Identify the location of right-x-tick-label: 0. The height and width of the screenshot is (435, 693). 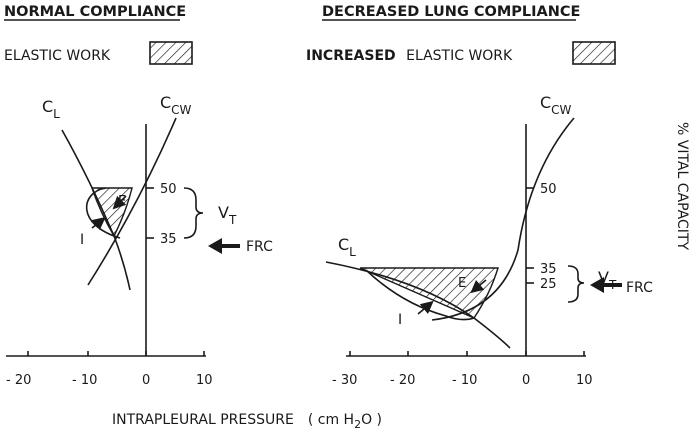
(526, 380).